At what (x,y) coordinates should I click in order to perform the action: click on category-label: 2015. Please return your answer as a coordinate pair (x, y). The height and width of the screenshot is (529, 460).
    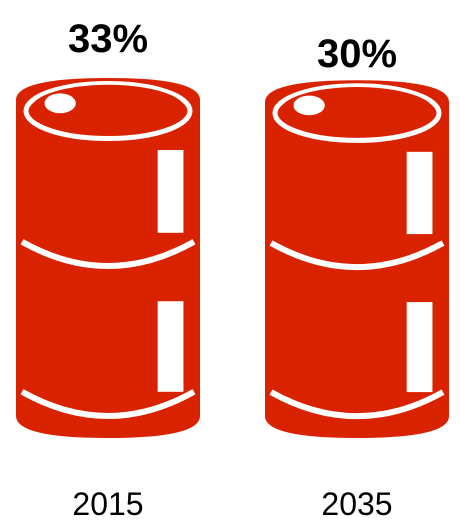
    Looking at the image, I should click on (107, 504).